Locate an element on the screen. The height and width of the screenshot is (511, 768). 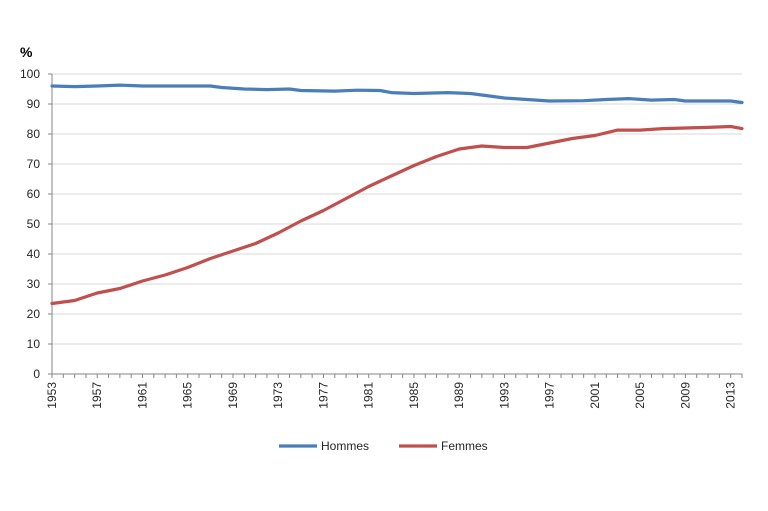
y-tick-labels: 0 10 20 30 40 50 60 70 80 90 100 is located at coordinates (30, 224).